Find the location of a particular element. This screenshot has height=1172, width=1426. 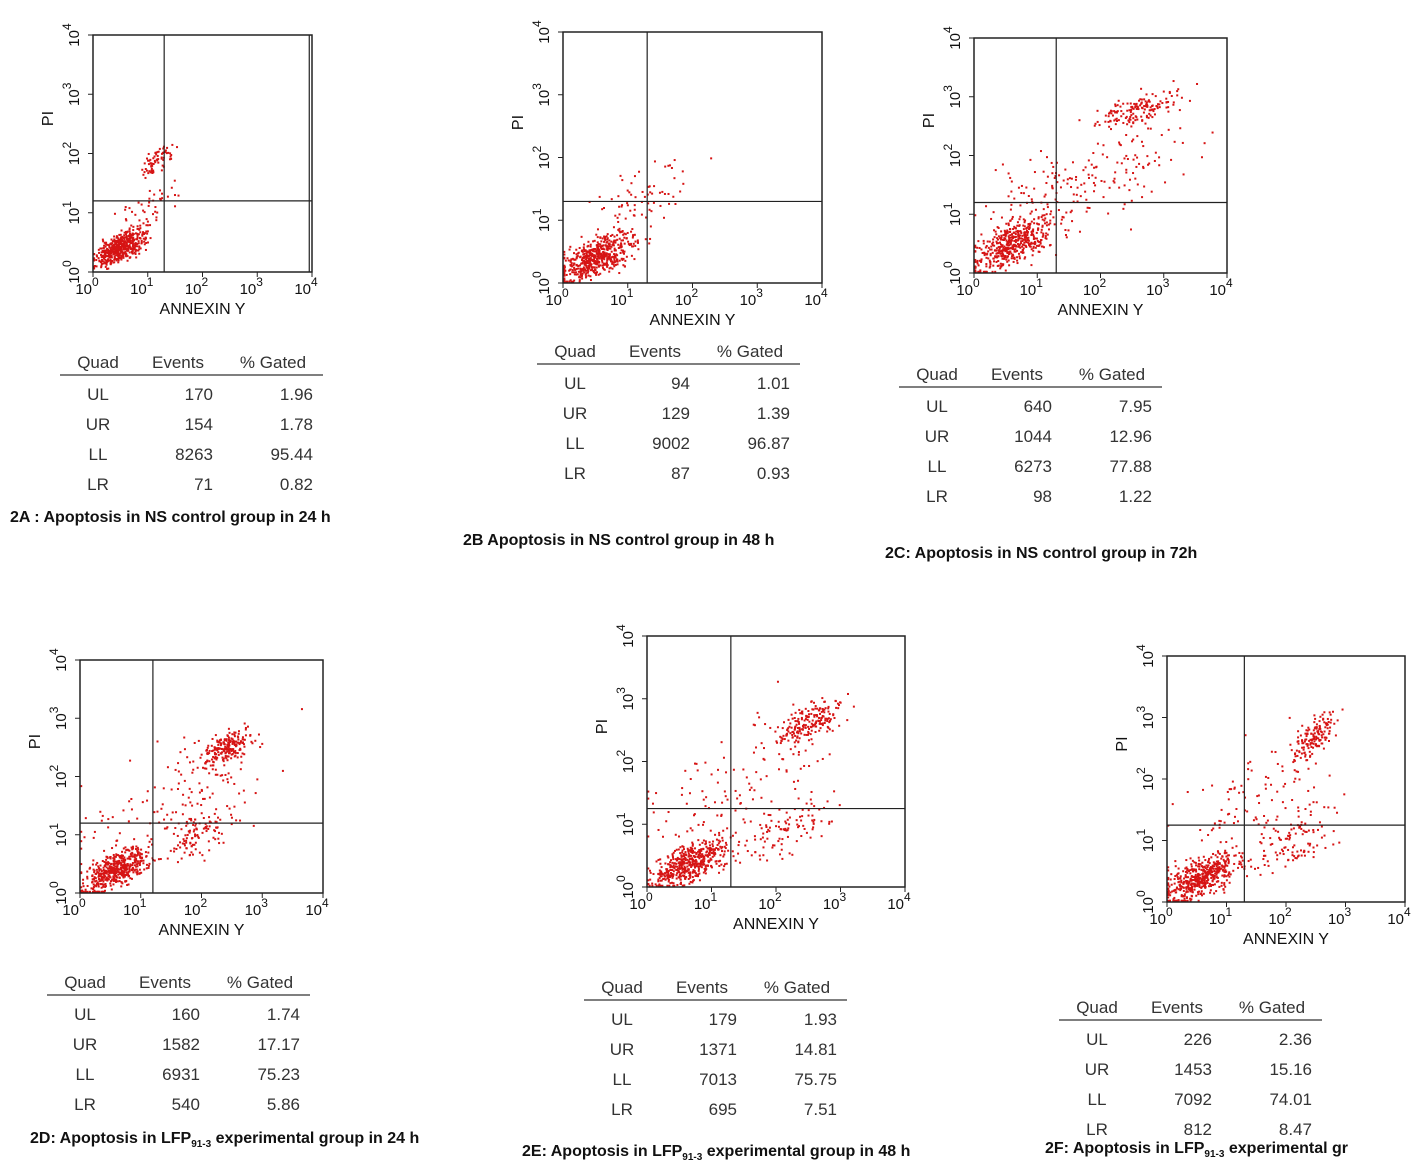

tick-base: 10 is located at coordinates (544, 286).